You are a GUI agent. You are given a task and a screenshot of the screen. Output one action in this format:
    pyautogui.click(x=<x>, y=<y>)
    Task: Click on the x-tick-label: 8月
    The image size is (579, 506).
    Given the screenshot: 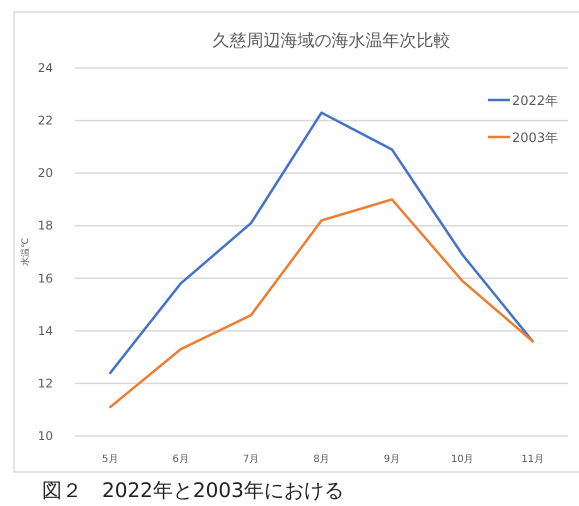 What is the action you would take?
    pyautogui.click(x=321, y=459)
    